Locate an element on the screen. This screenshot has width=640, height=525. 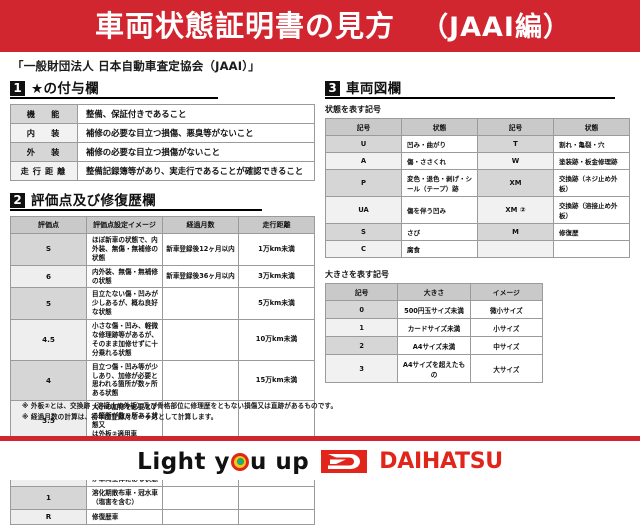
star-criteria-value: 補修の必要な目立つ損傷がないこと is located at coordinates (196, 152).